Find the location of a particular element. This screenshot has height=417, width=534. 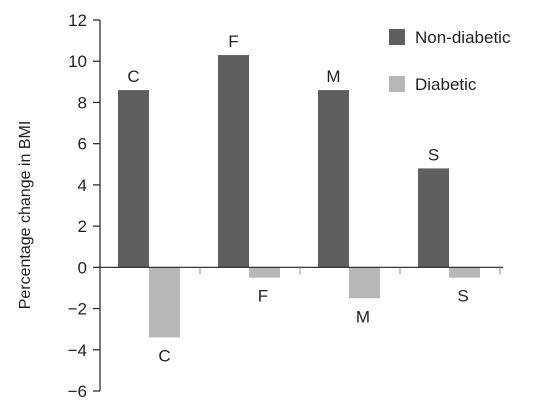

legend: Non-diabetic Diabetic is located at coordinates (450, 61).